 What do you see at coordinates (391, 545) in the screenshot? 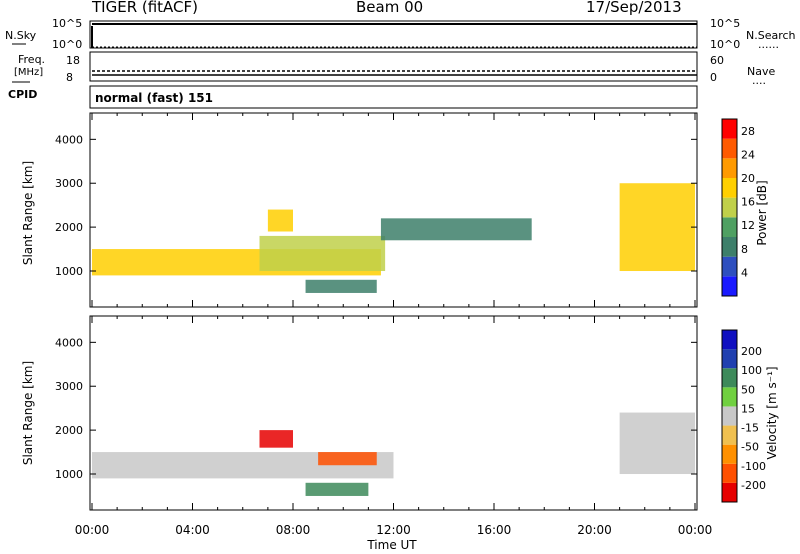
I see `velocity-xlabel: Time UT` at bounding box center [391, 545].